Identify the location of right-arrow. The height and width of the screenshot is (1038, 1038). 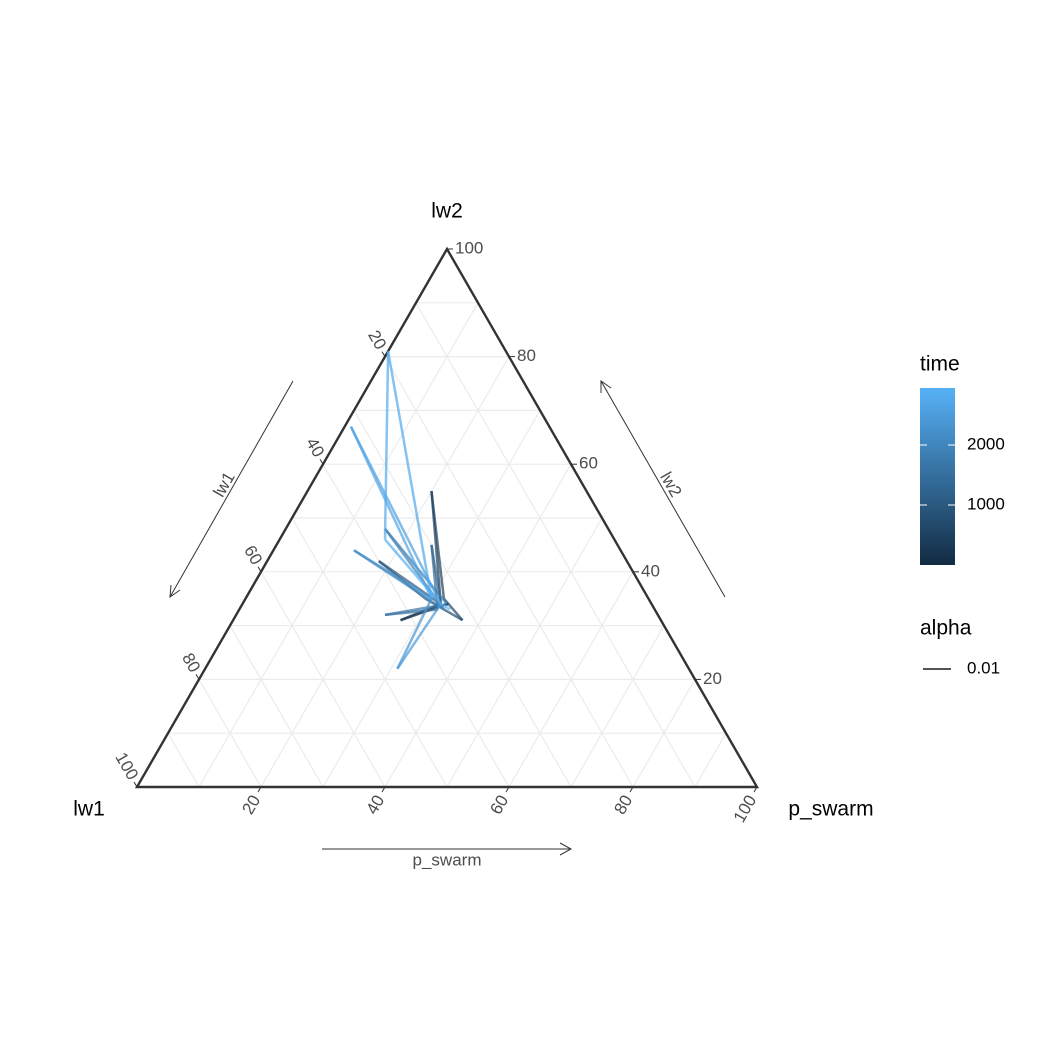
(663, 489).